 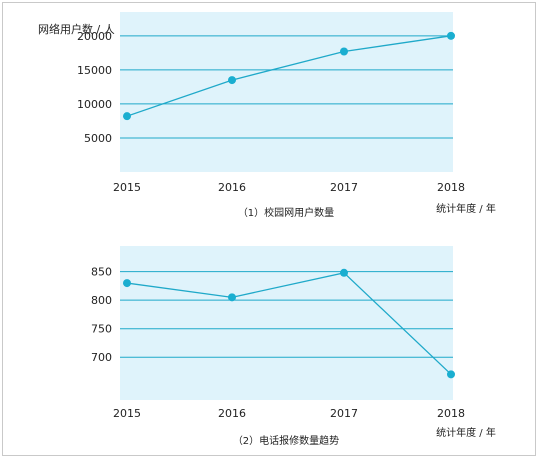 I want to click on chart1-x-tick-label: 2017, so click(x=344, y=187).